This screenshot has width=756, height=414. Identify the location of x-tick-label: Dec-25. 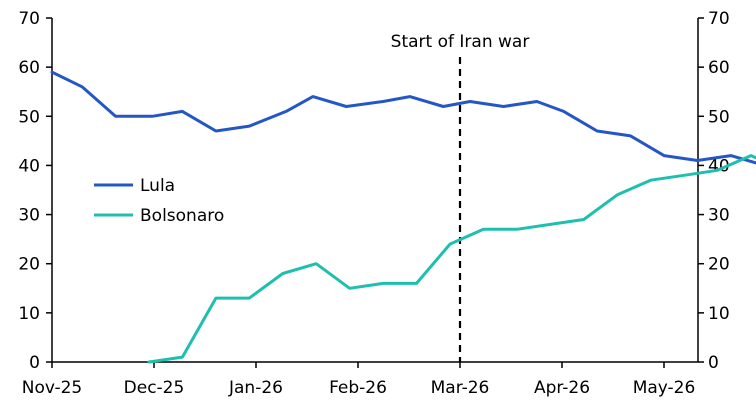
(154, 388).